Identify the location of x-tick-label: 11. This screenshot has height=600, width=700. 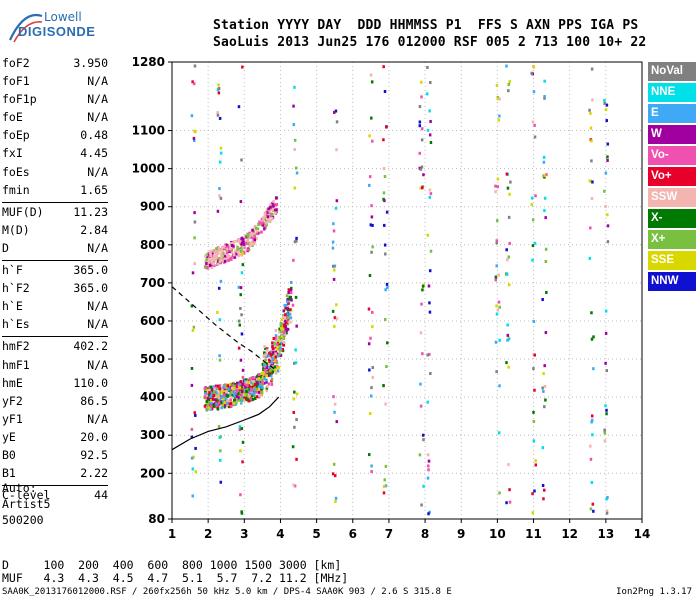
(533, 534).